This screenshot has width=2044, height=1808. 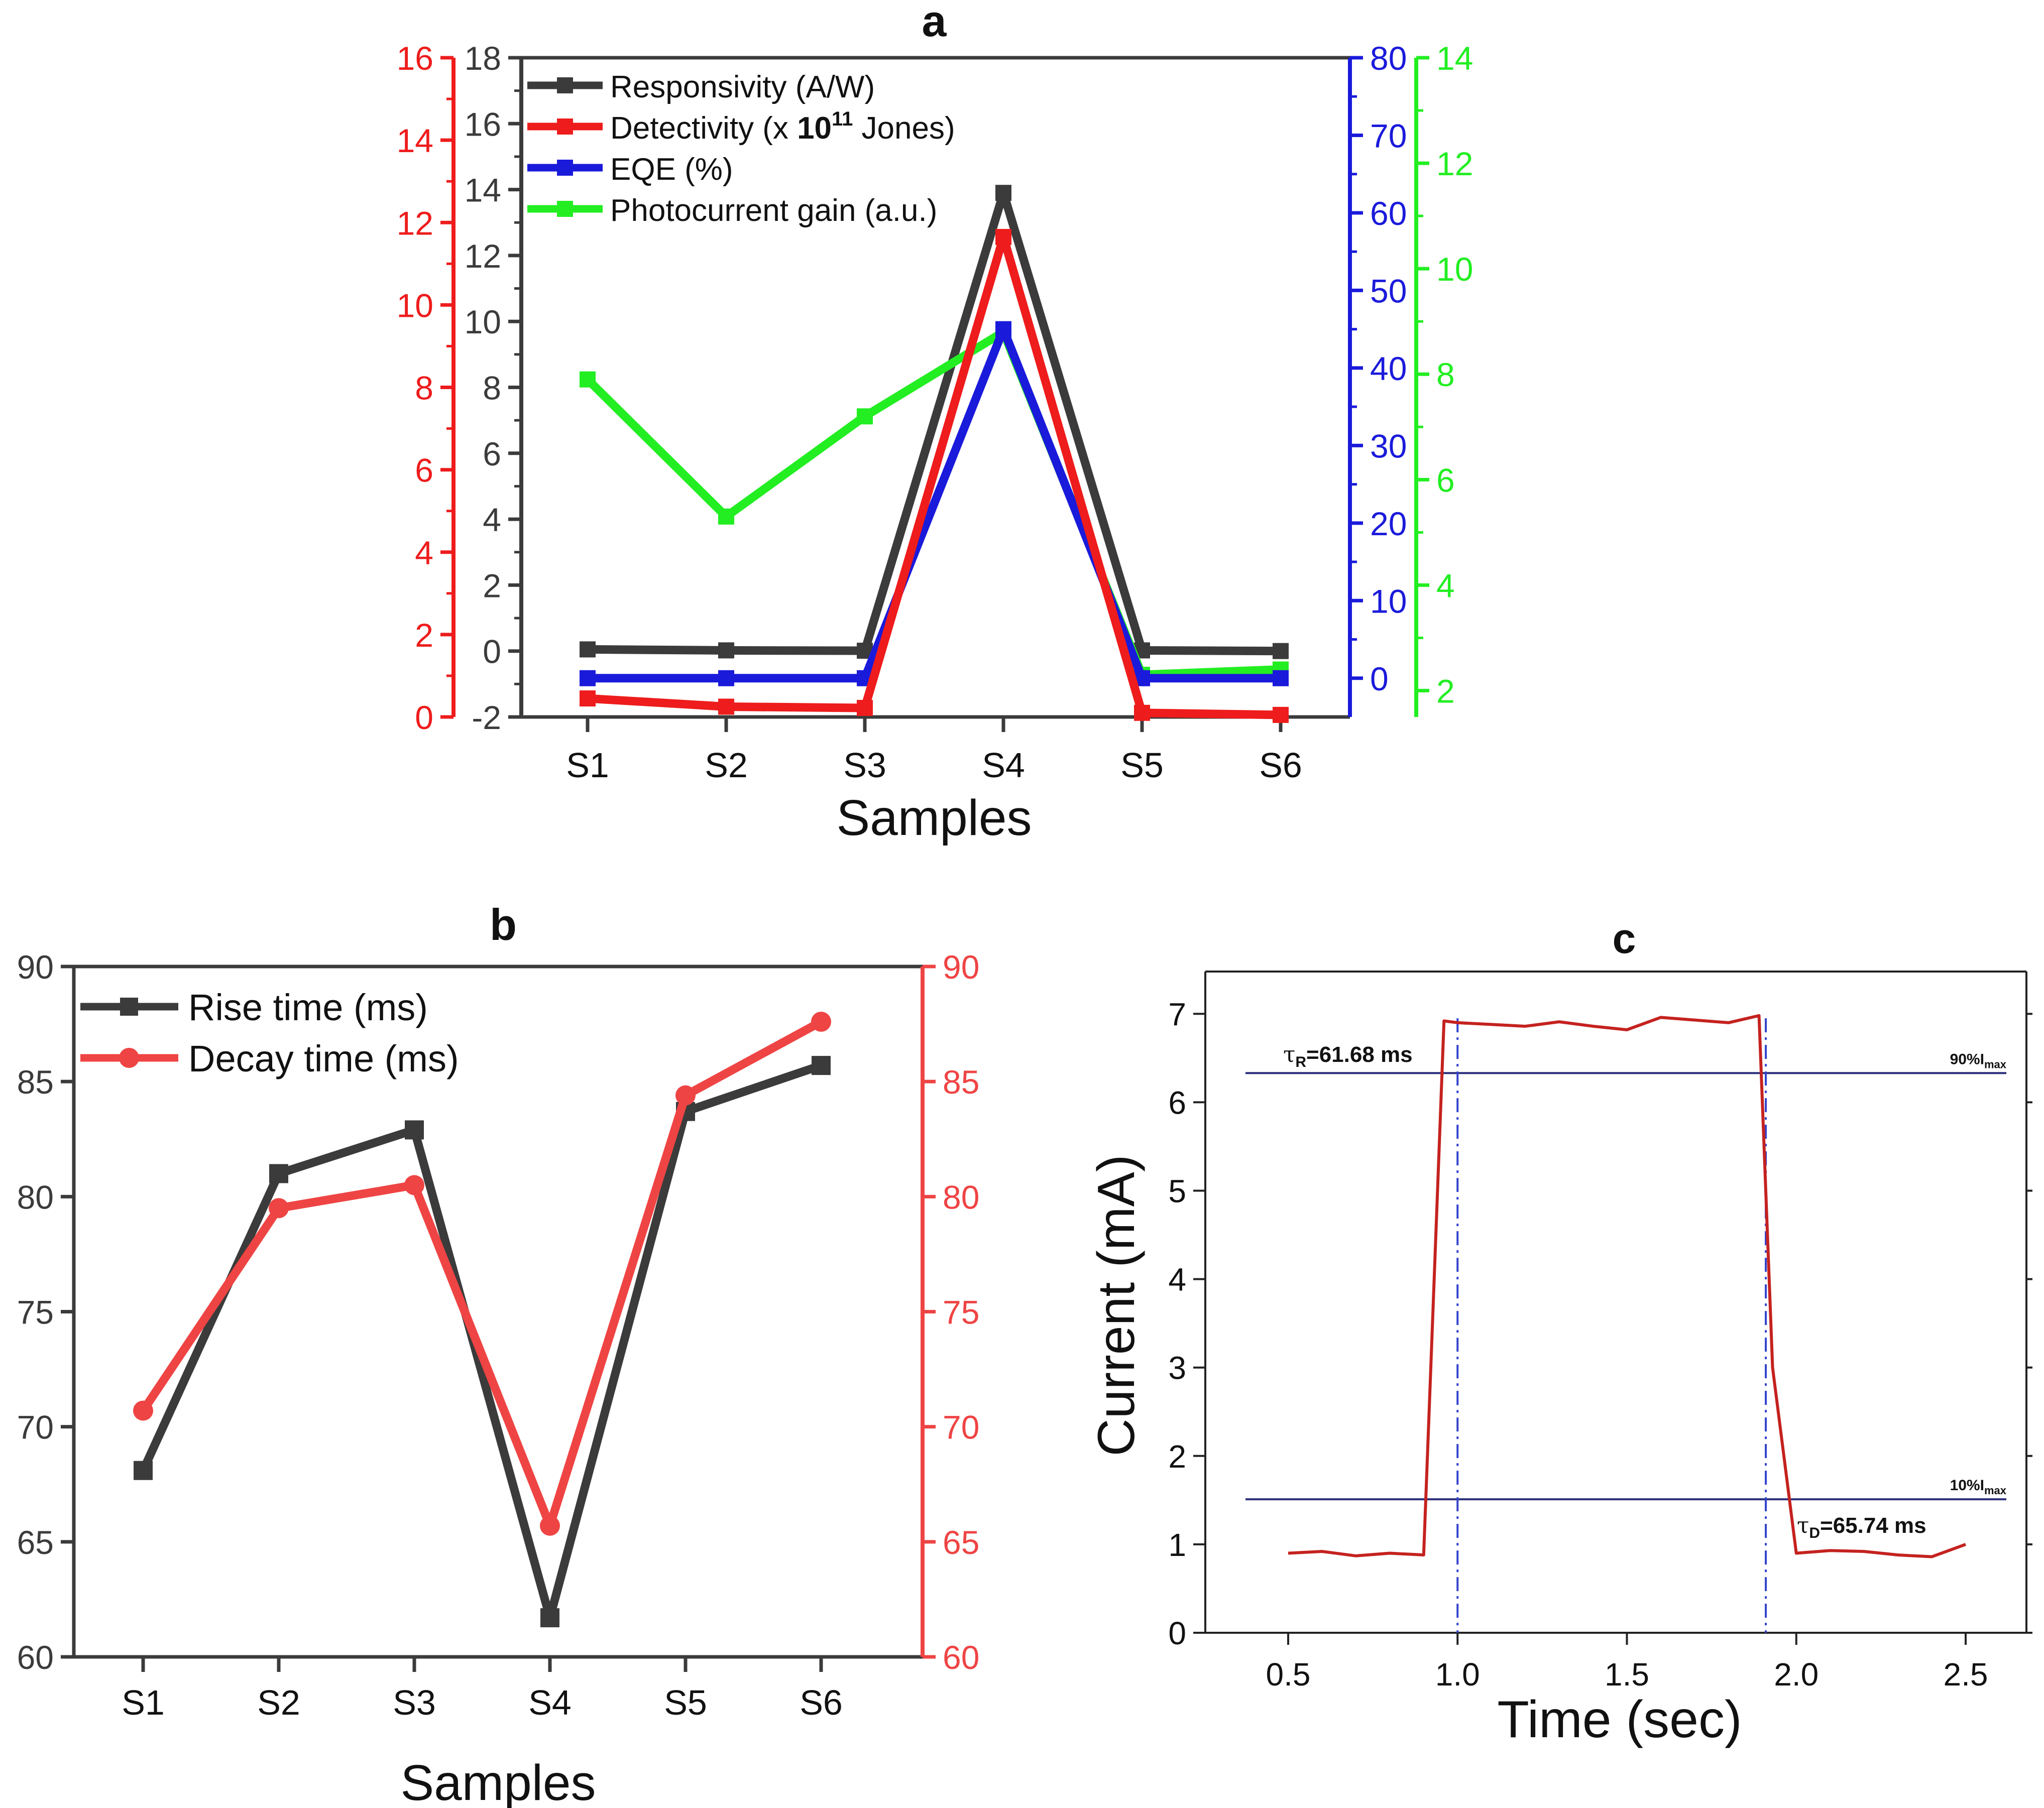 What do you see at coordinates (424, 470) in the screenshot?
I see `tick-label-left_red: 6` at bounding box center [424, 470].